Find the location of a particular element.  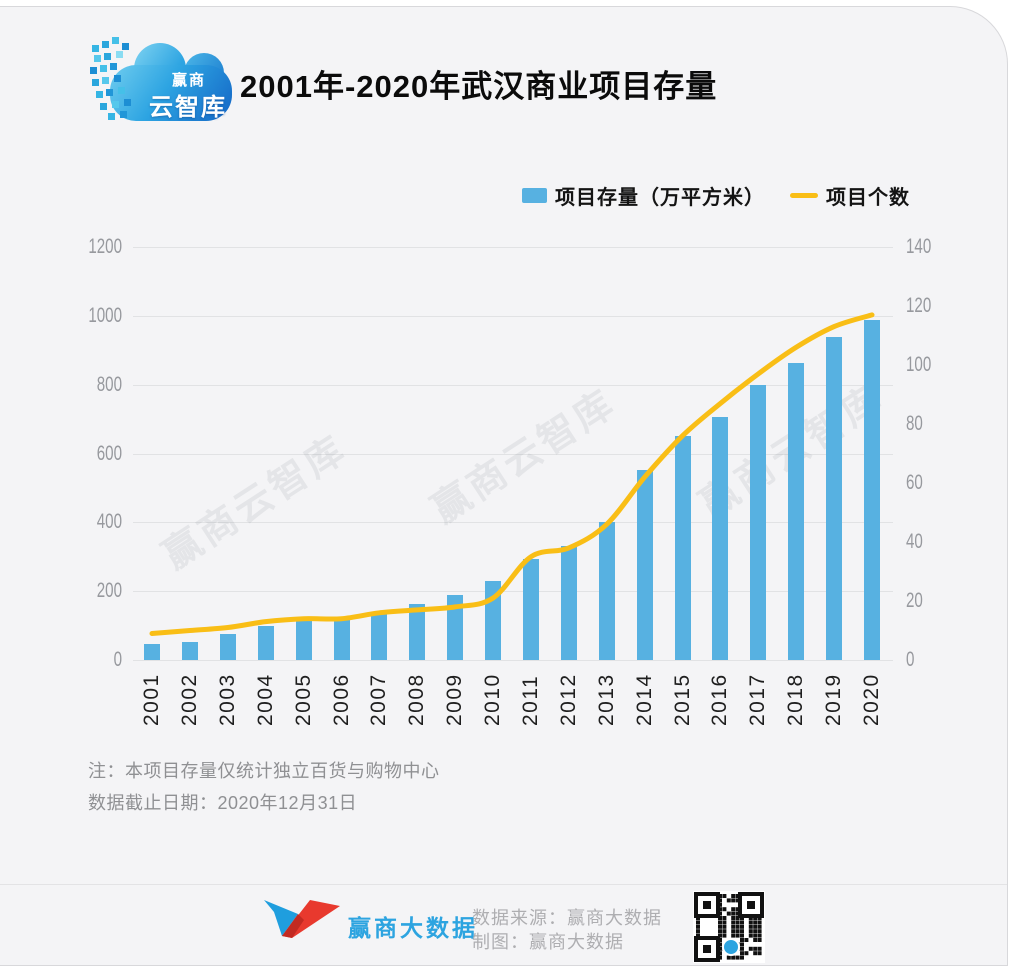

legend-item-bar: 项目存量（万平方米） is located at coordinates (643, 195).